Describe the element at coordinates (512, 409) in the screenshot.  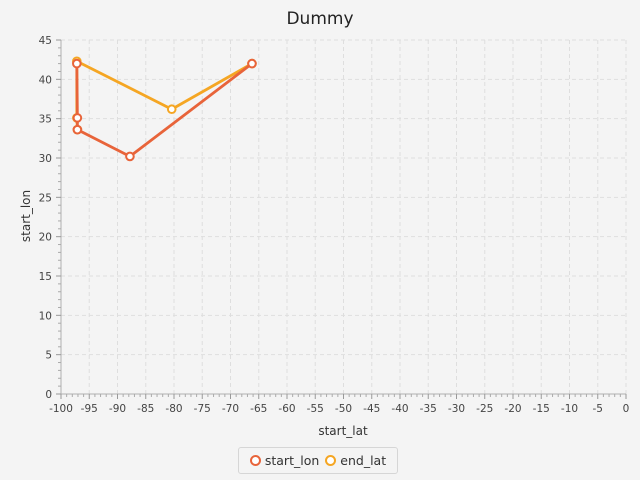
I see `x-tick-label: -20` at that location.